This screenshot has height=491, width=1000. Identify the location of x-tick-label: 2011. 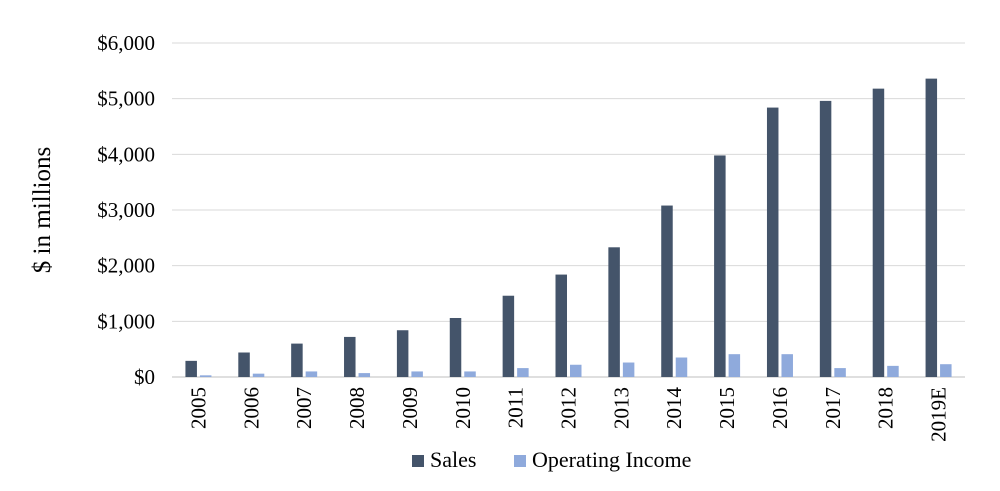
(516, 407).